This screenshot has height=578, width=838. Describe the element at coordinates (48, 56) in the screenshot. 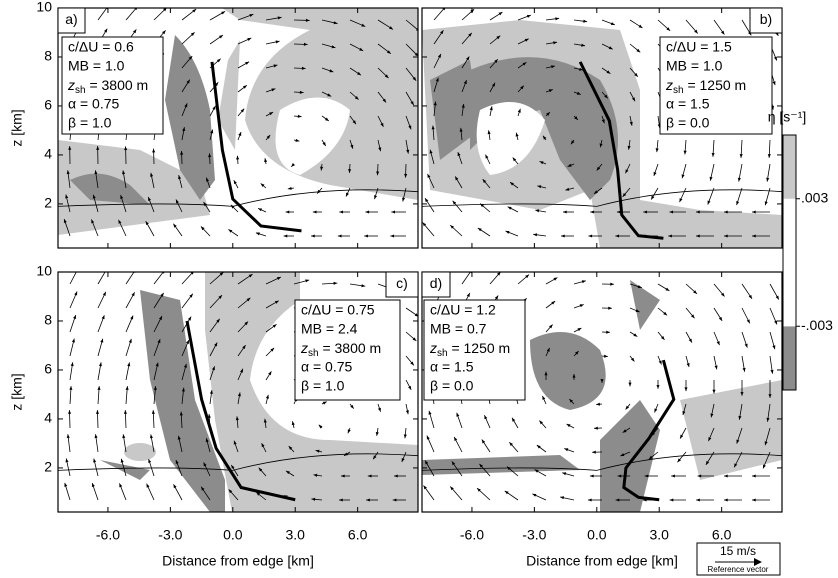

I see `y-tick-label: 8` at that location.